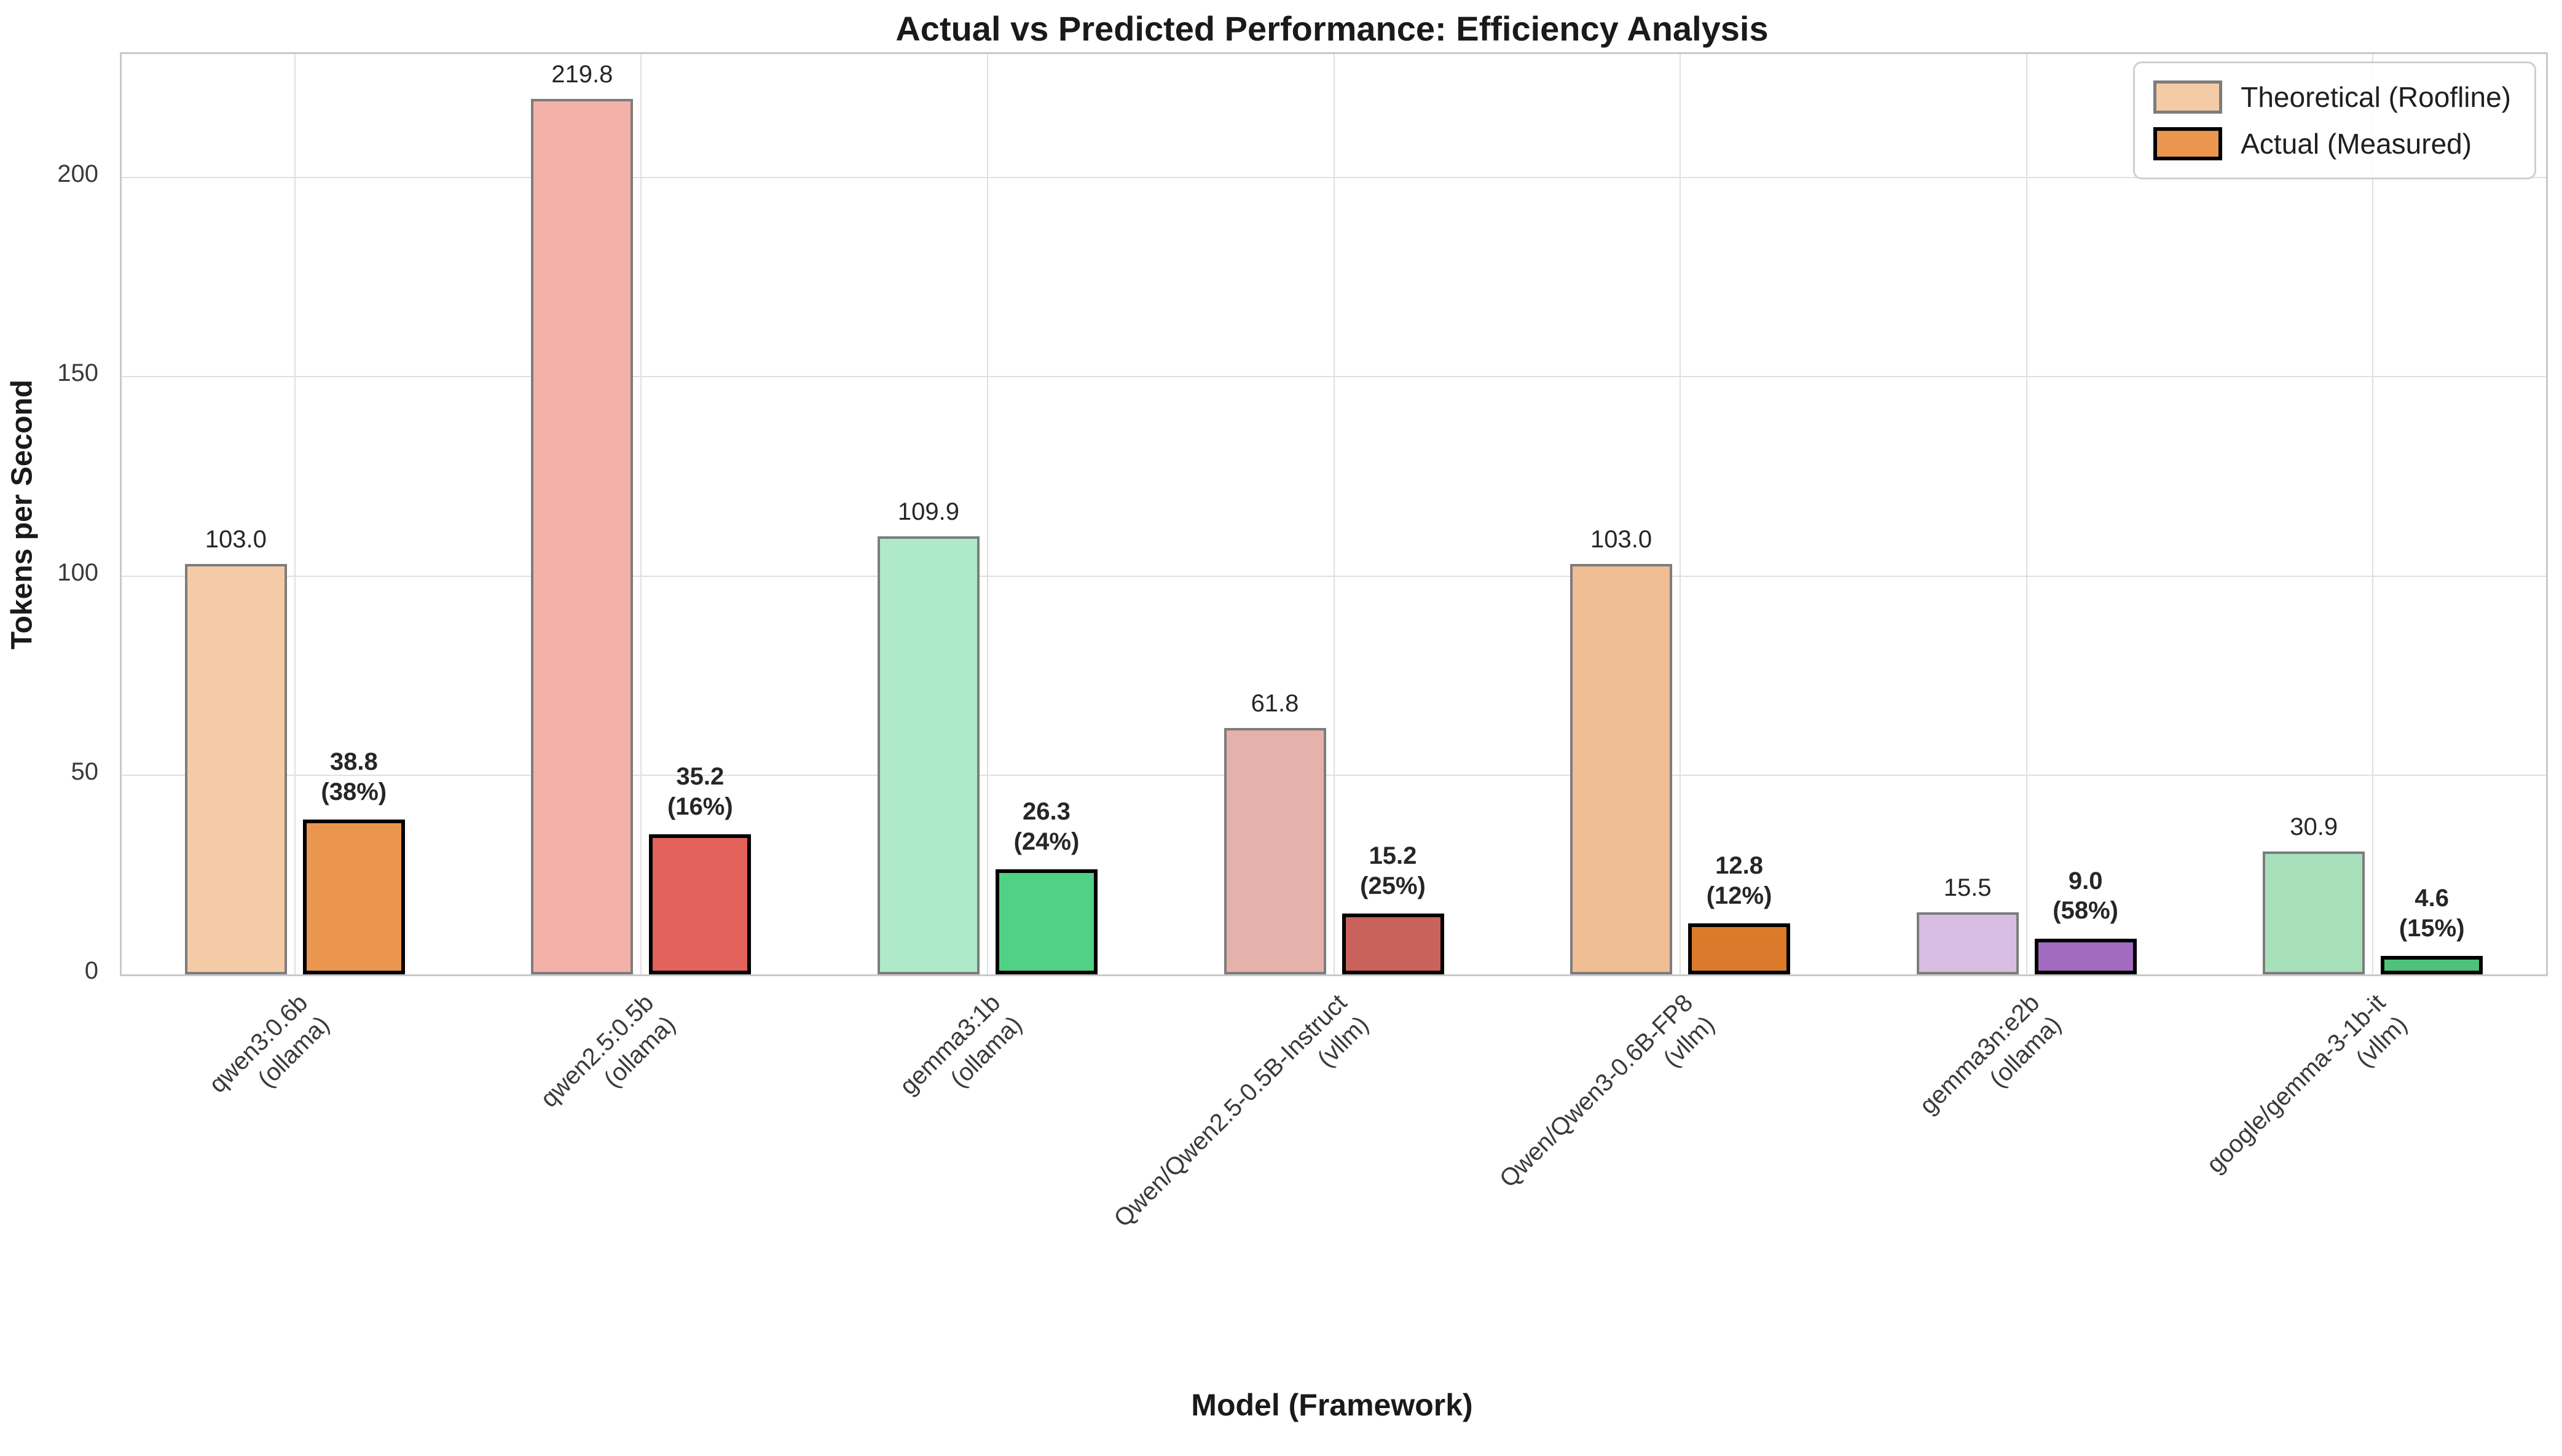 This screenshot has width=2562, height=1456. Describe the element at coordinates (2432, 913) in the screenshot. I see `actual-value-label: 4.6 (15%)` at that location.